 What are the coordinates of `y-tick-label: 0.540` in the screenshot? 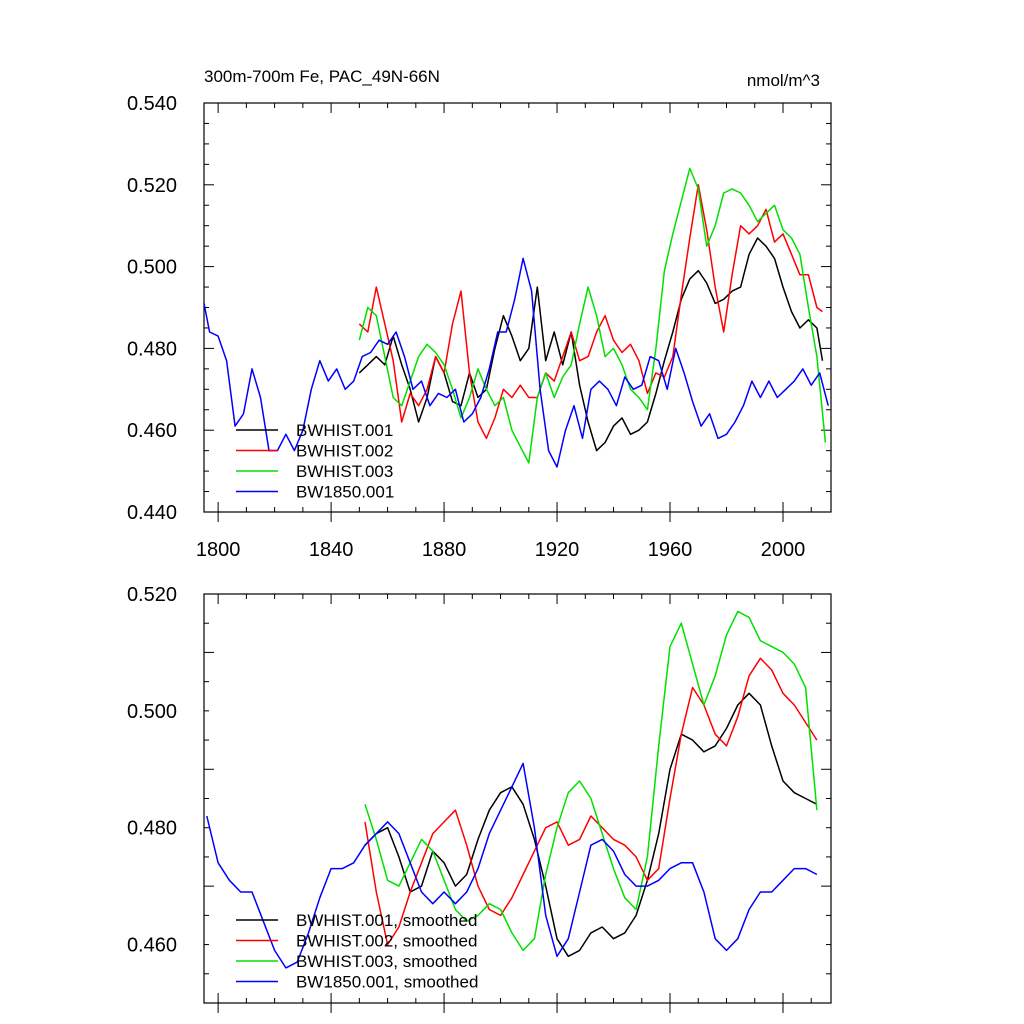 It's located at (152, 104).